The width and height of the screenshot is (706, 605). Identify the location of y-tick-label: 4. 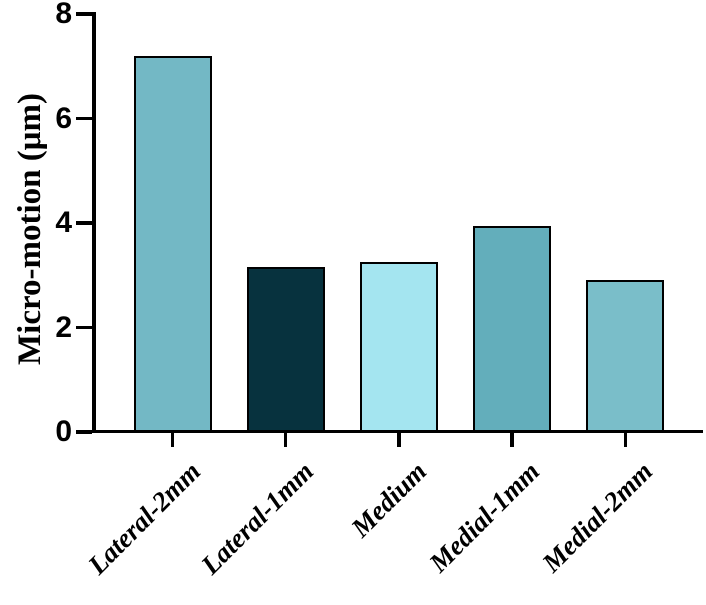
(63, 222).